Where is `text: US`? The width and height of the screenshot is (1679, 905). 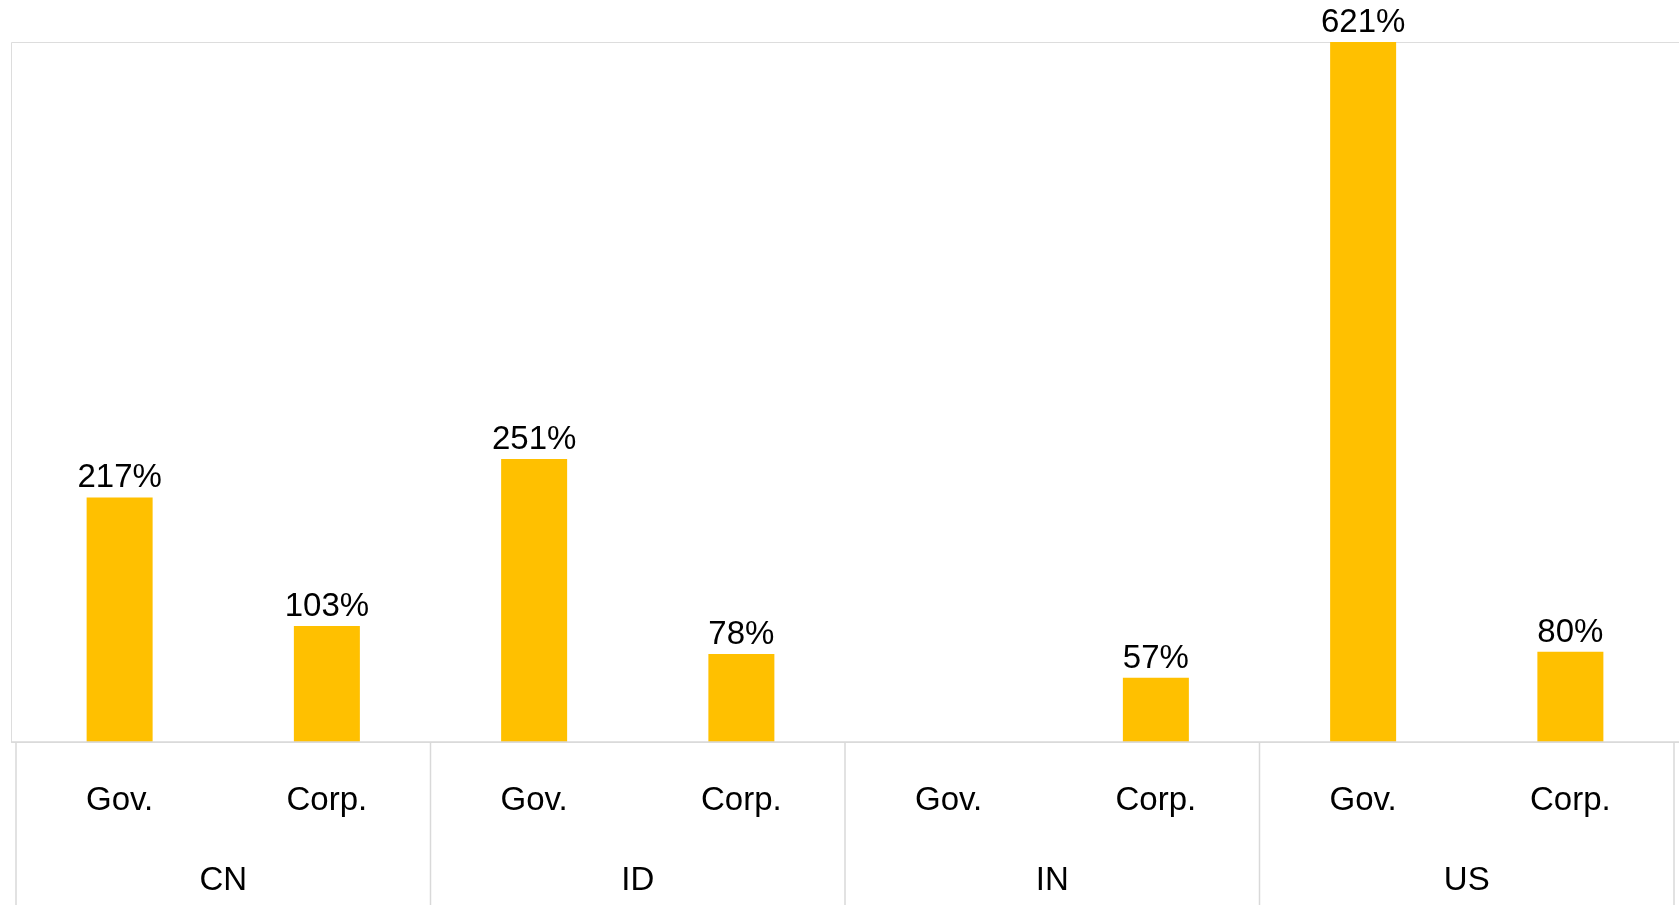
text: US is located at coordinates (1466, 878).